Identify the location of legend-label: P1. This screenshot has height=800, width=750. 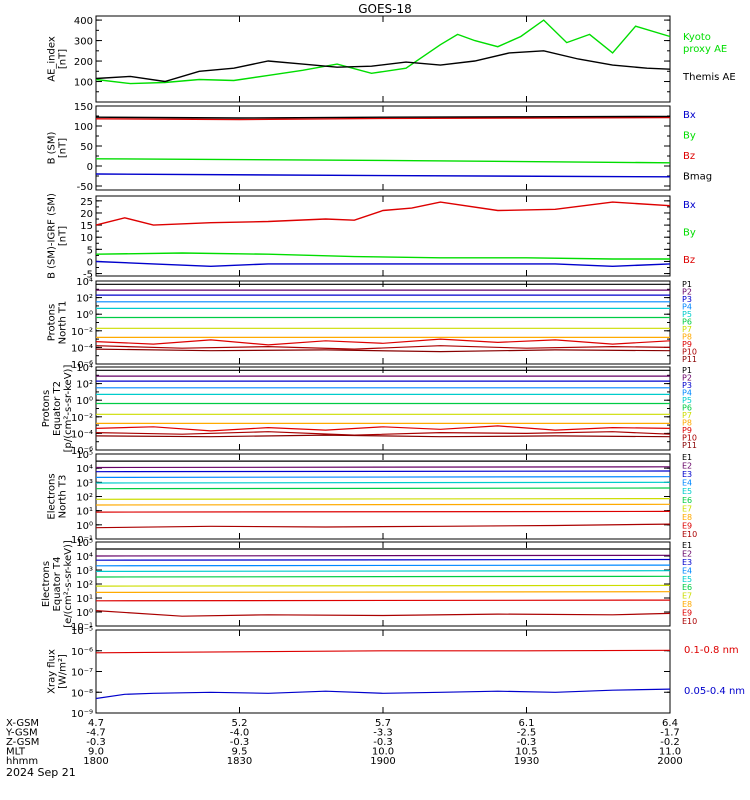
(687, 370).